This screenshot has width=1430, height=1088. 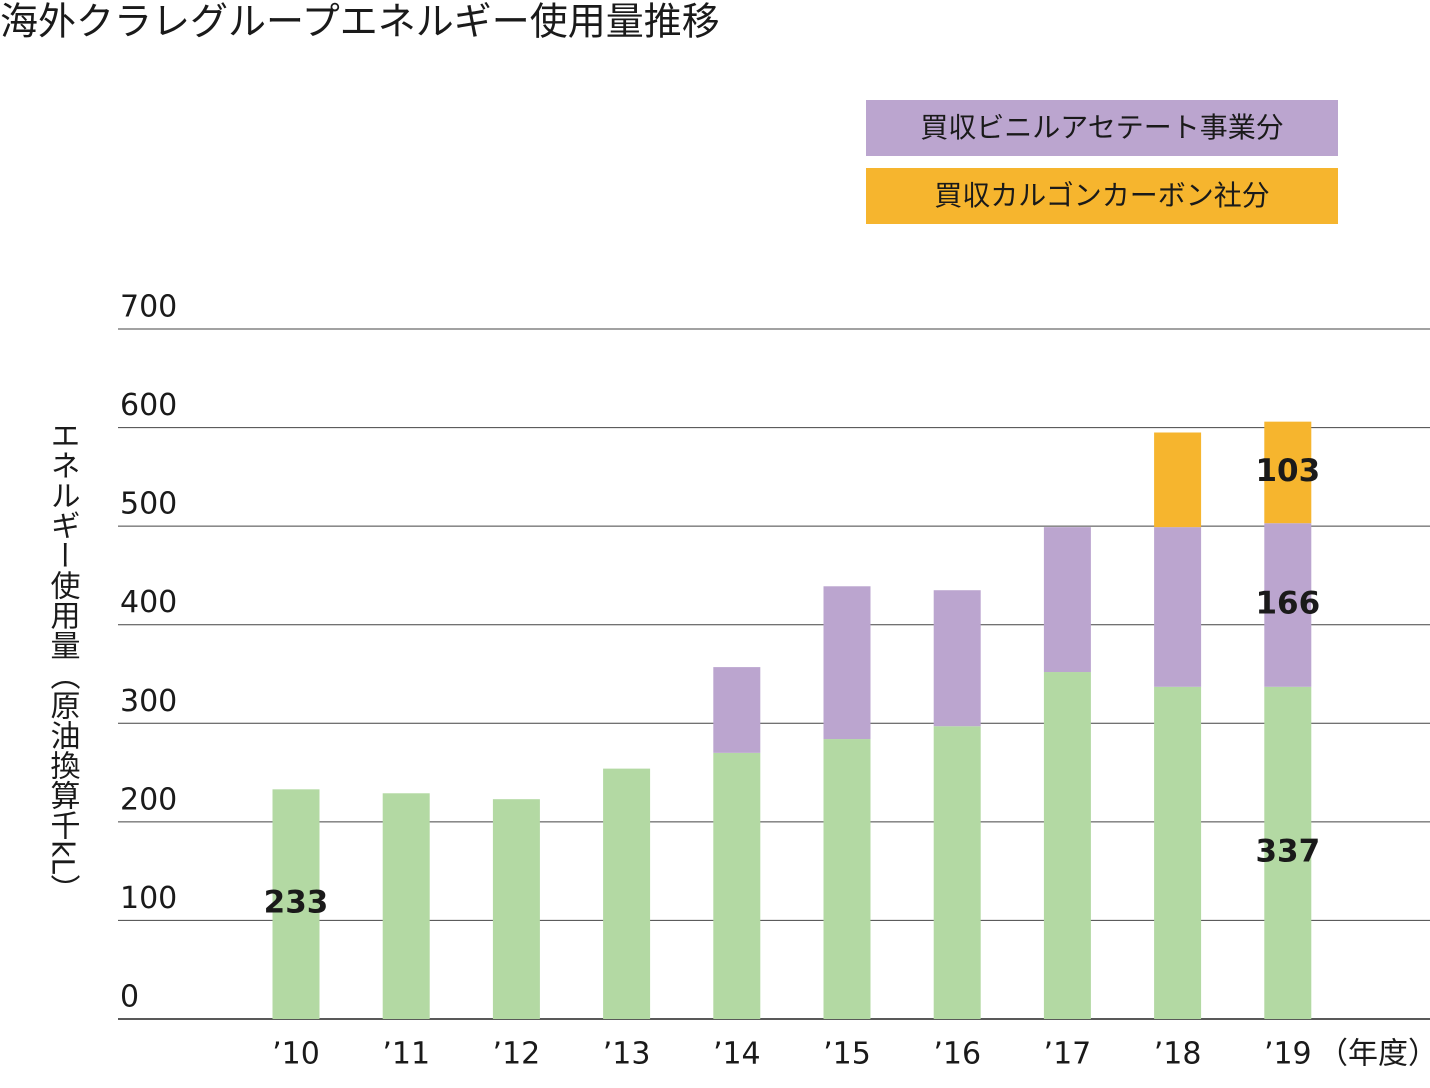 I want to click on y-tick-label: 300, so click(x=148, y=701).